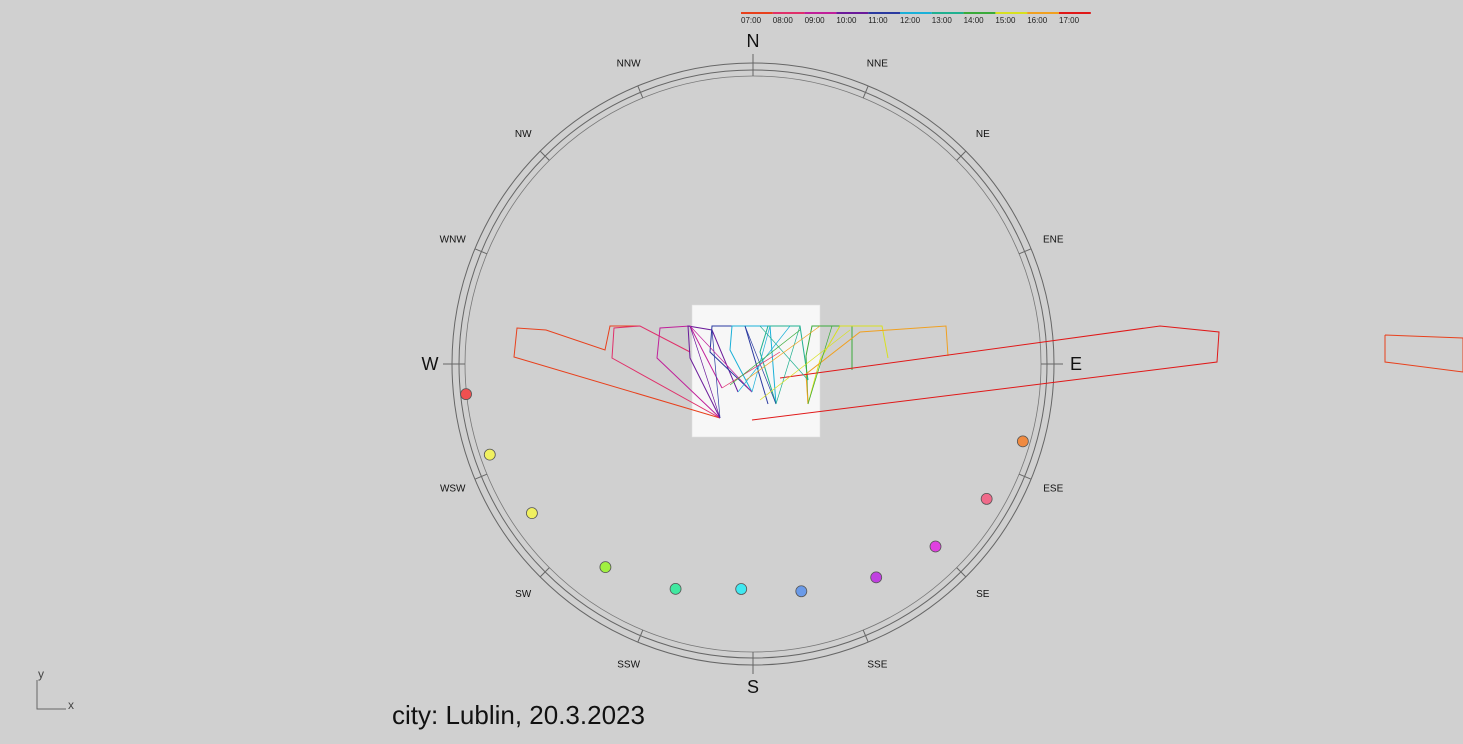  What do you see at coordinates (751, 20) in the screenshot?
I see `legend-label: 07:00` at bounding box center [751, 20].